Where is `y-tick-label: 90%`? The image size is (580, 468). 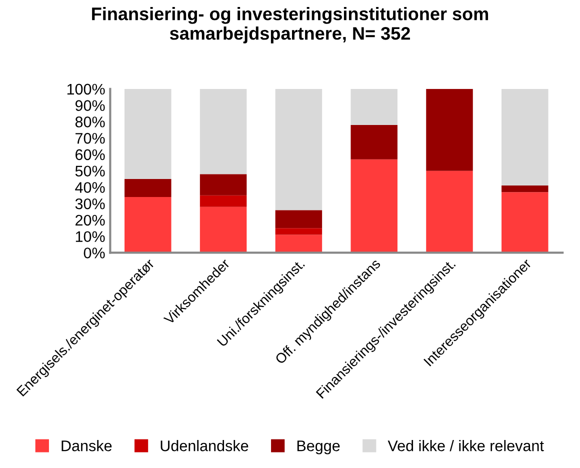
y-tick-label: 90% is located at coordinates (90, 105).